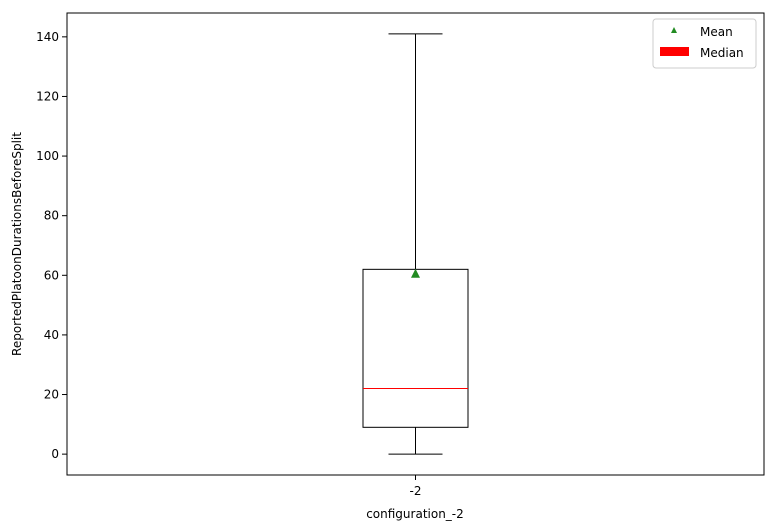 This screenshot has height=528, width=776. Describe the element at coordinates (55, 454) in the screenshot. I see `y-tick-label: 0` at that location.